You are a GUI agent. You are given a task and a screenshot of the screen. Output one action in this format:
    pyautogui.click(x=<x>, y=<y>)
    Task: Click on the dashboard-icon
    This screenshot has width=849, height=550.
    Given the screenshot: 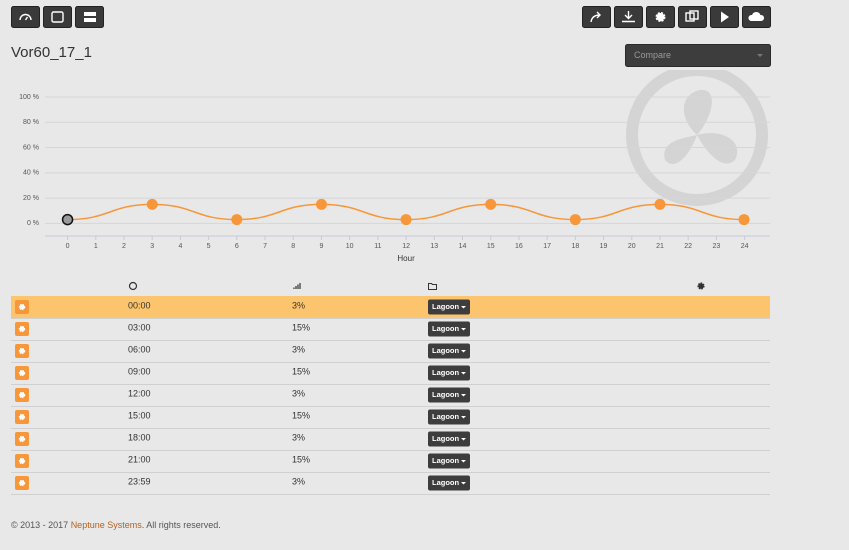 What is the action you would take?
    pyautogui.click(x=25, y=17)
    